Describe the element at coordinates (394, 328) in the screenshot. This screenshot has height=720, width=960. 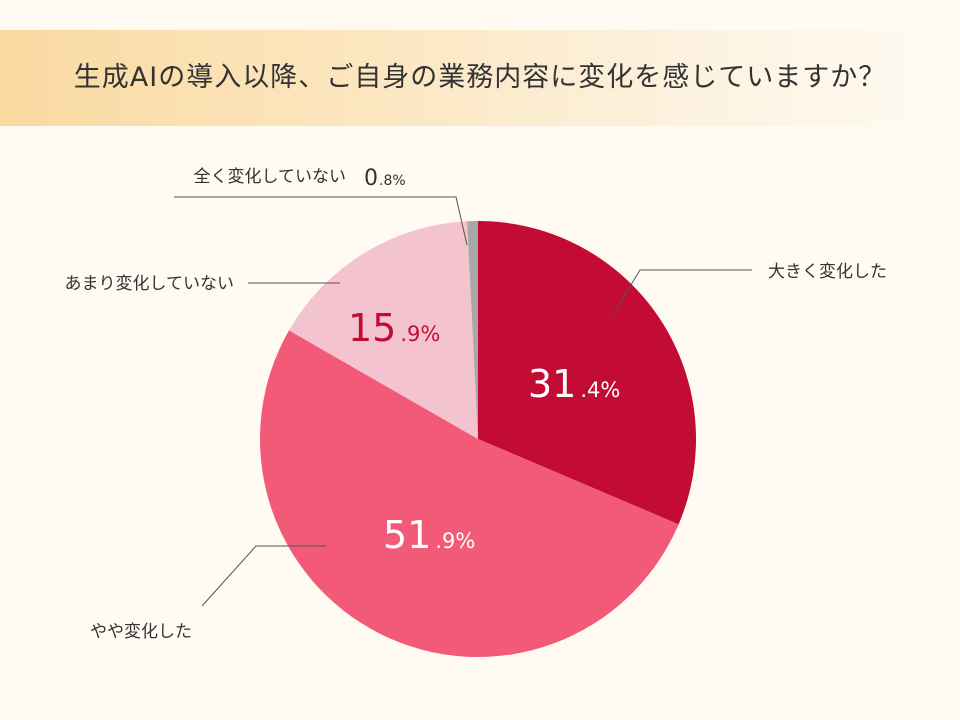
I see `slice-value-2: 15.9%` at that location.